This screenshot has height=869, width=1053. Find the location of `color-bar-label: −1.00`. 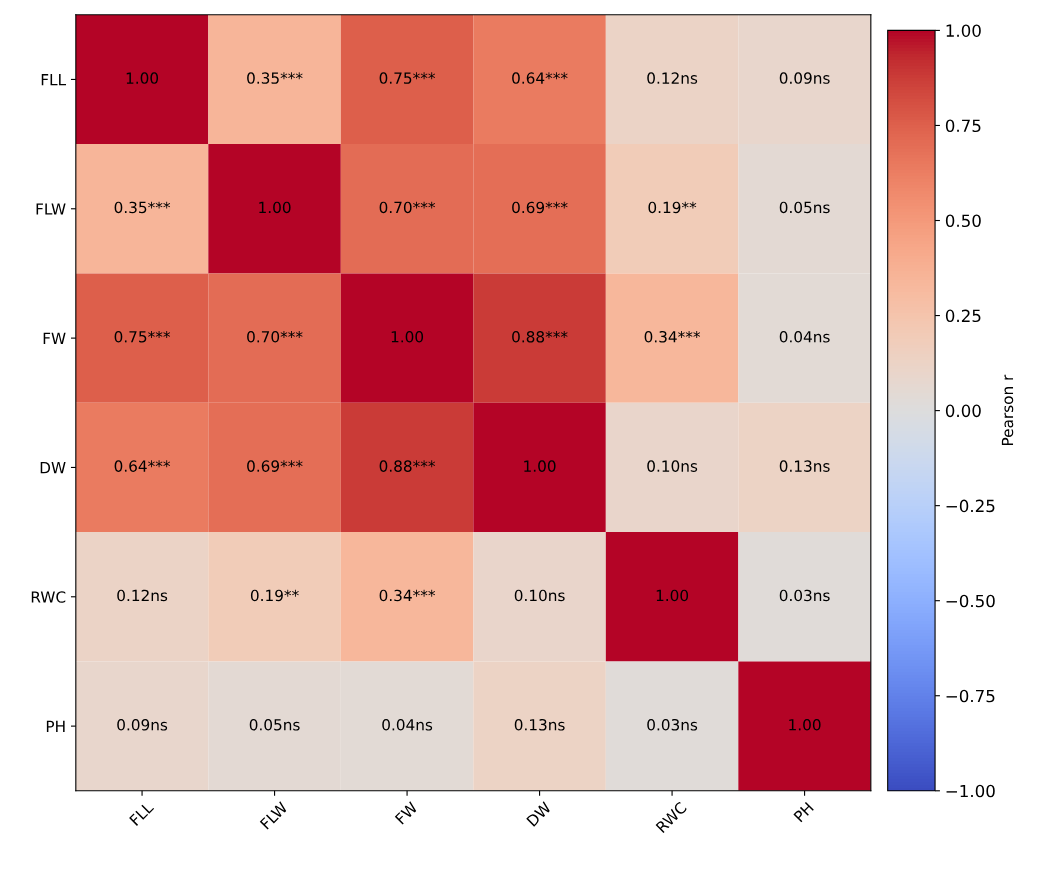

color-bar-label: −1.00 is located at coordinates (970, 791).